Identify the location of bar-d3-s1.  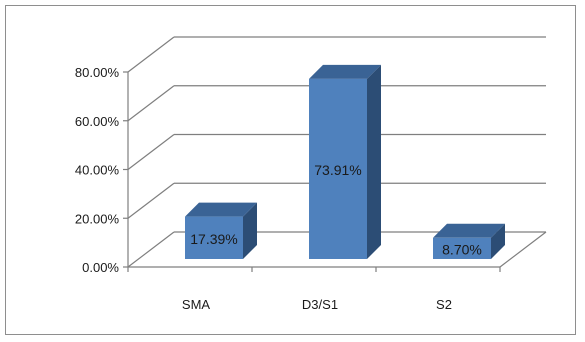
(345, 161).